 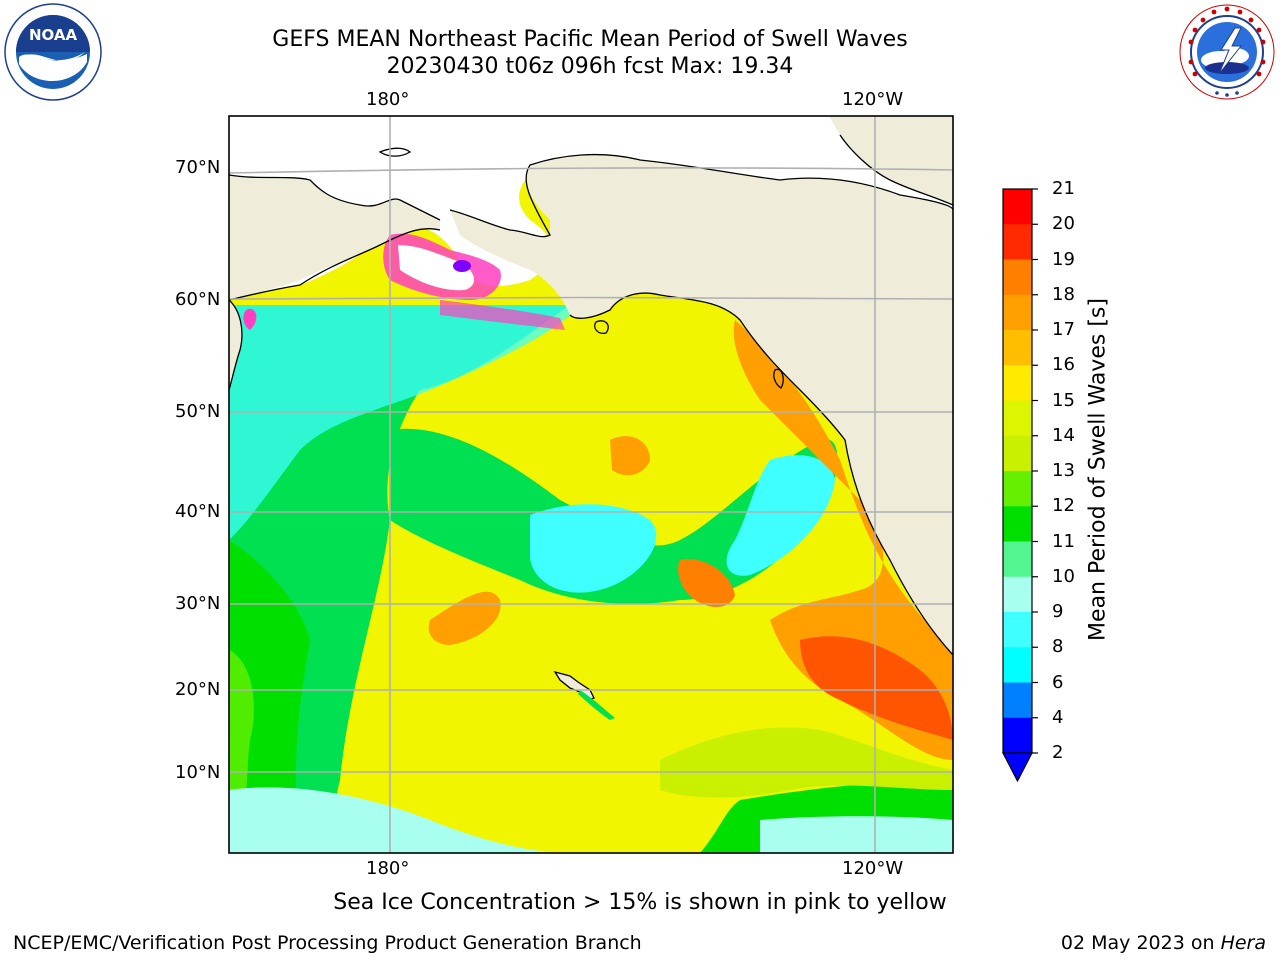 I want to click on colorbar, so click(x=1020, y=471).